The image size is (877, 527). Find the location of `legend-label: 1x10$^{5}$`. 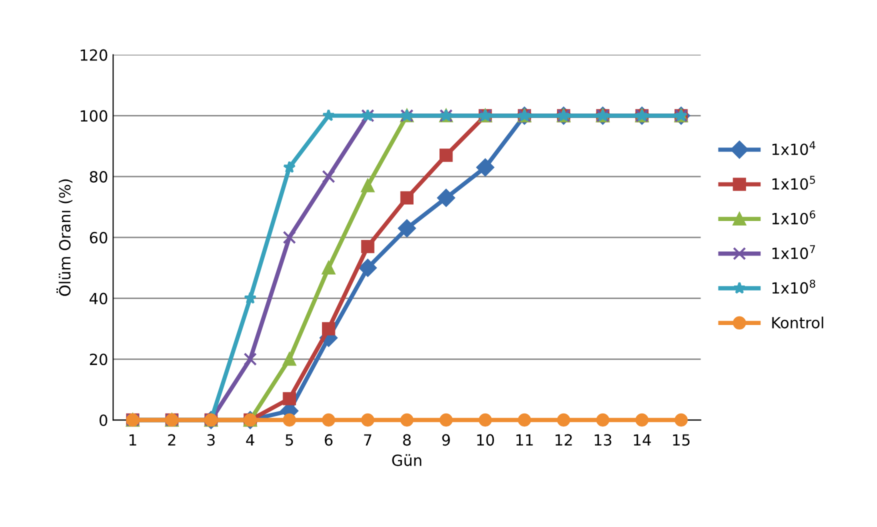

legend-label: 1x10$^{5}$ is located at coordinates (793, 183).